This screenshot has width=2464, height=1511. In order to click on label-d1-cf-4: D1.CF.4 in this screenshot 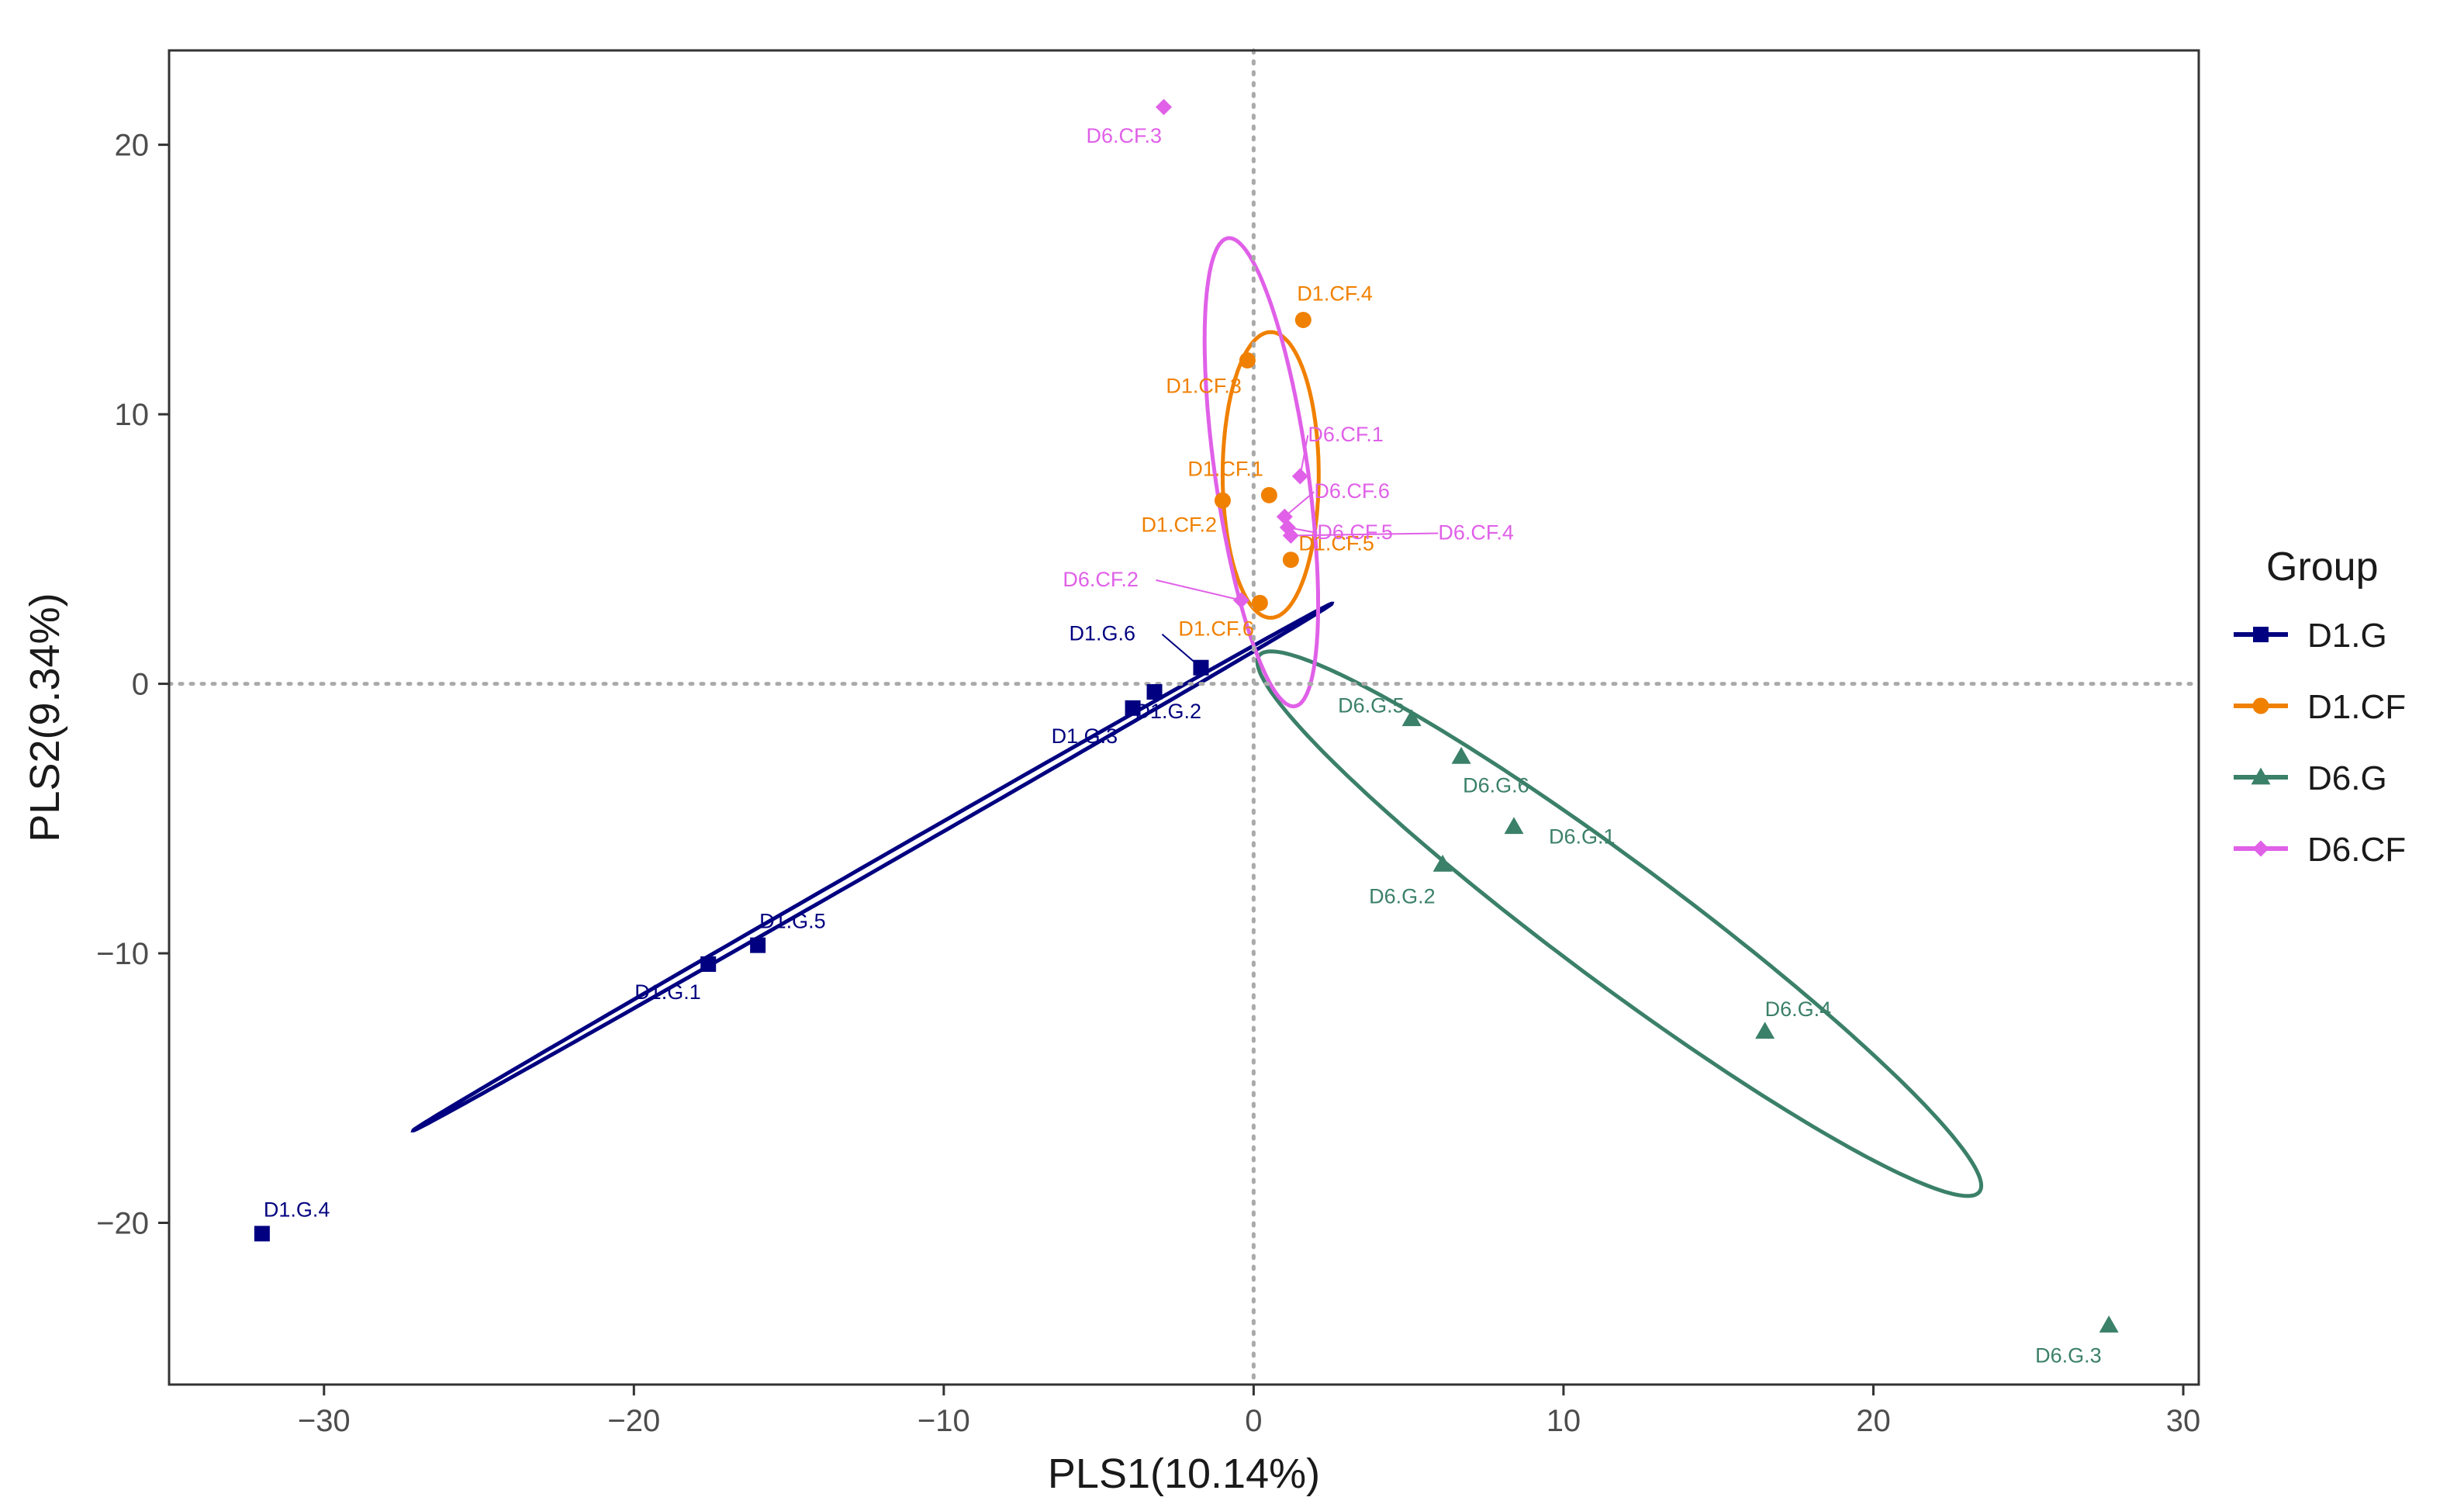, I will do `click(1335, 293)`.